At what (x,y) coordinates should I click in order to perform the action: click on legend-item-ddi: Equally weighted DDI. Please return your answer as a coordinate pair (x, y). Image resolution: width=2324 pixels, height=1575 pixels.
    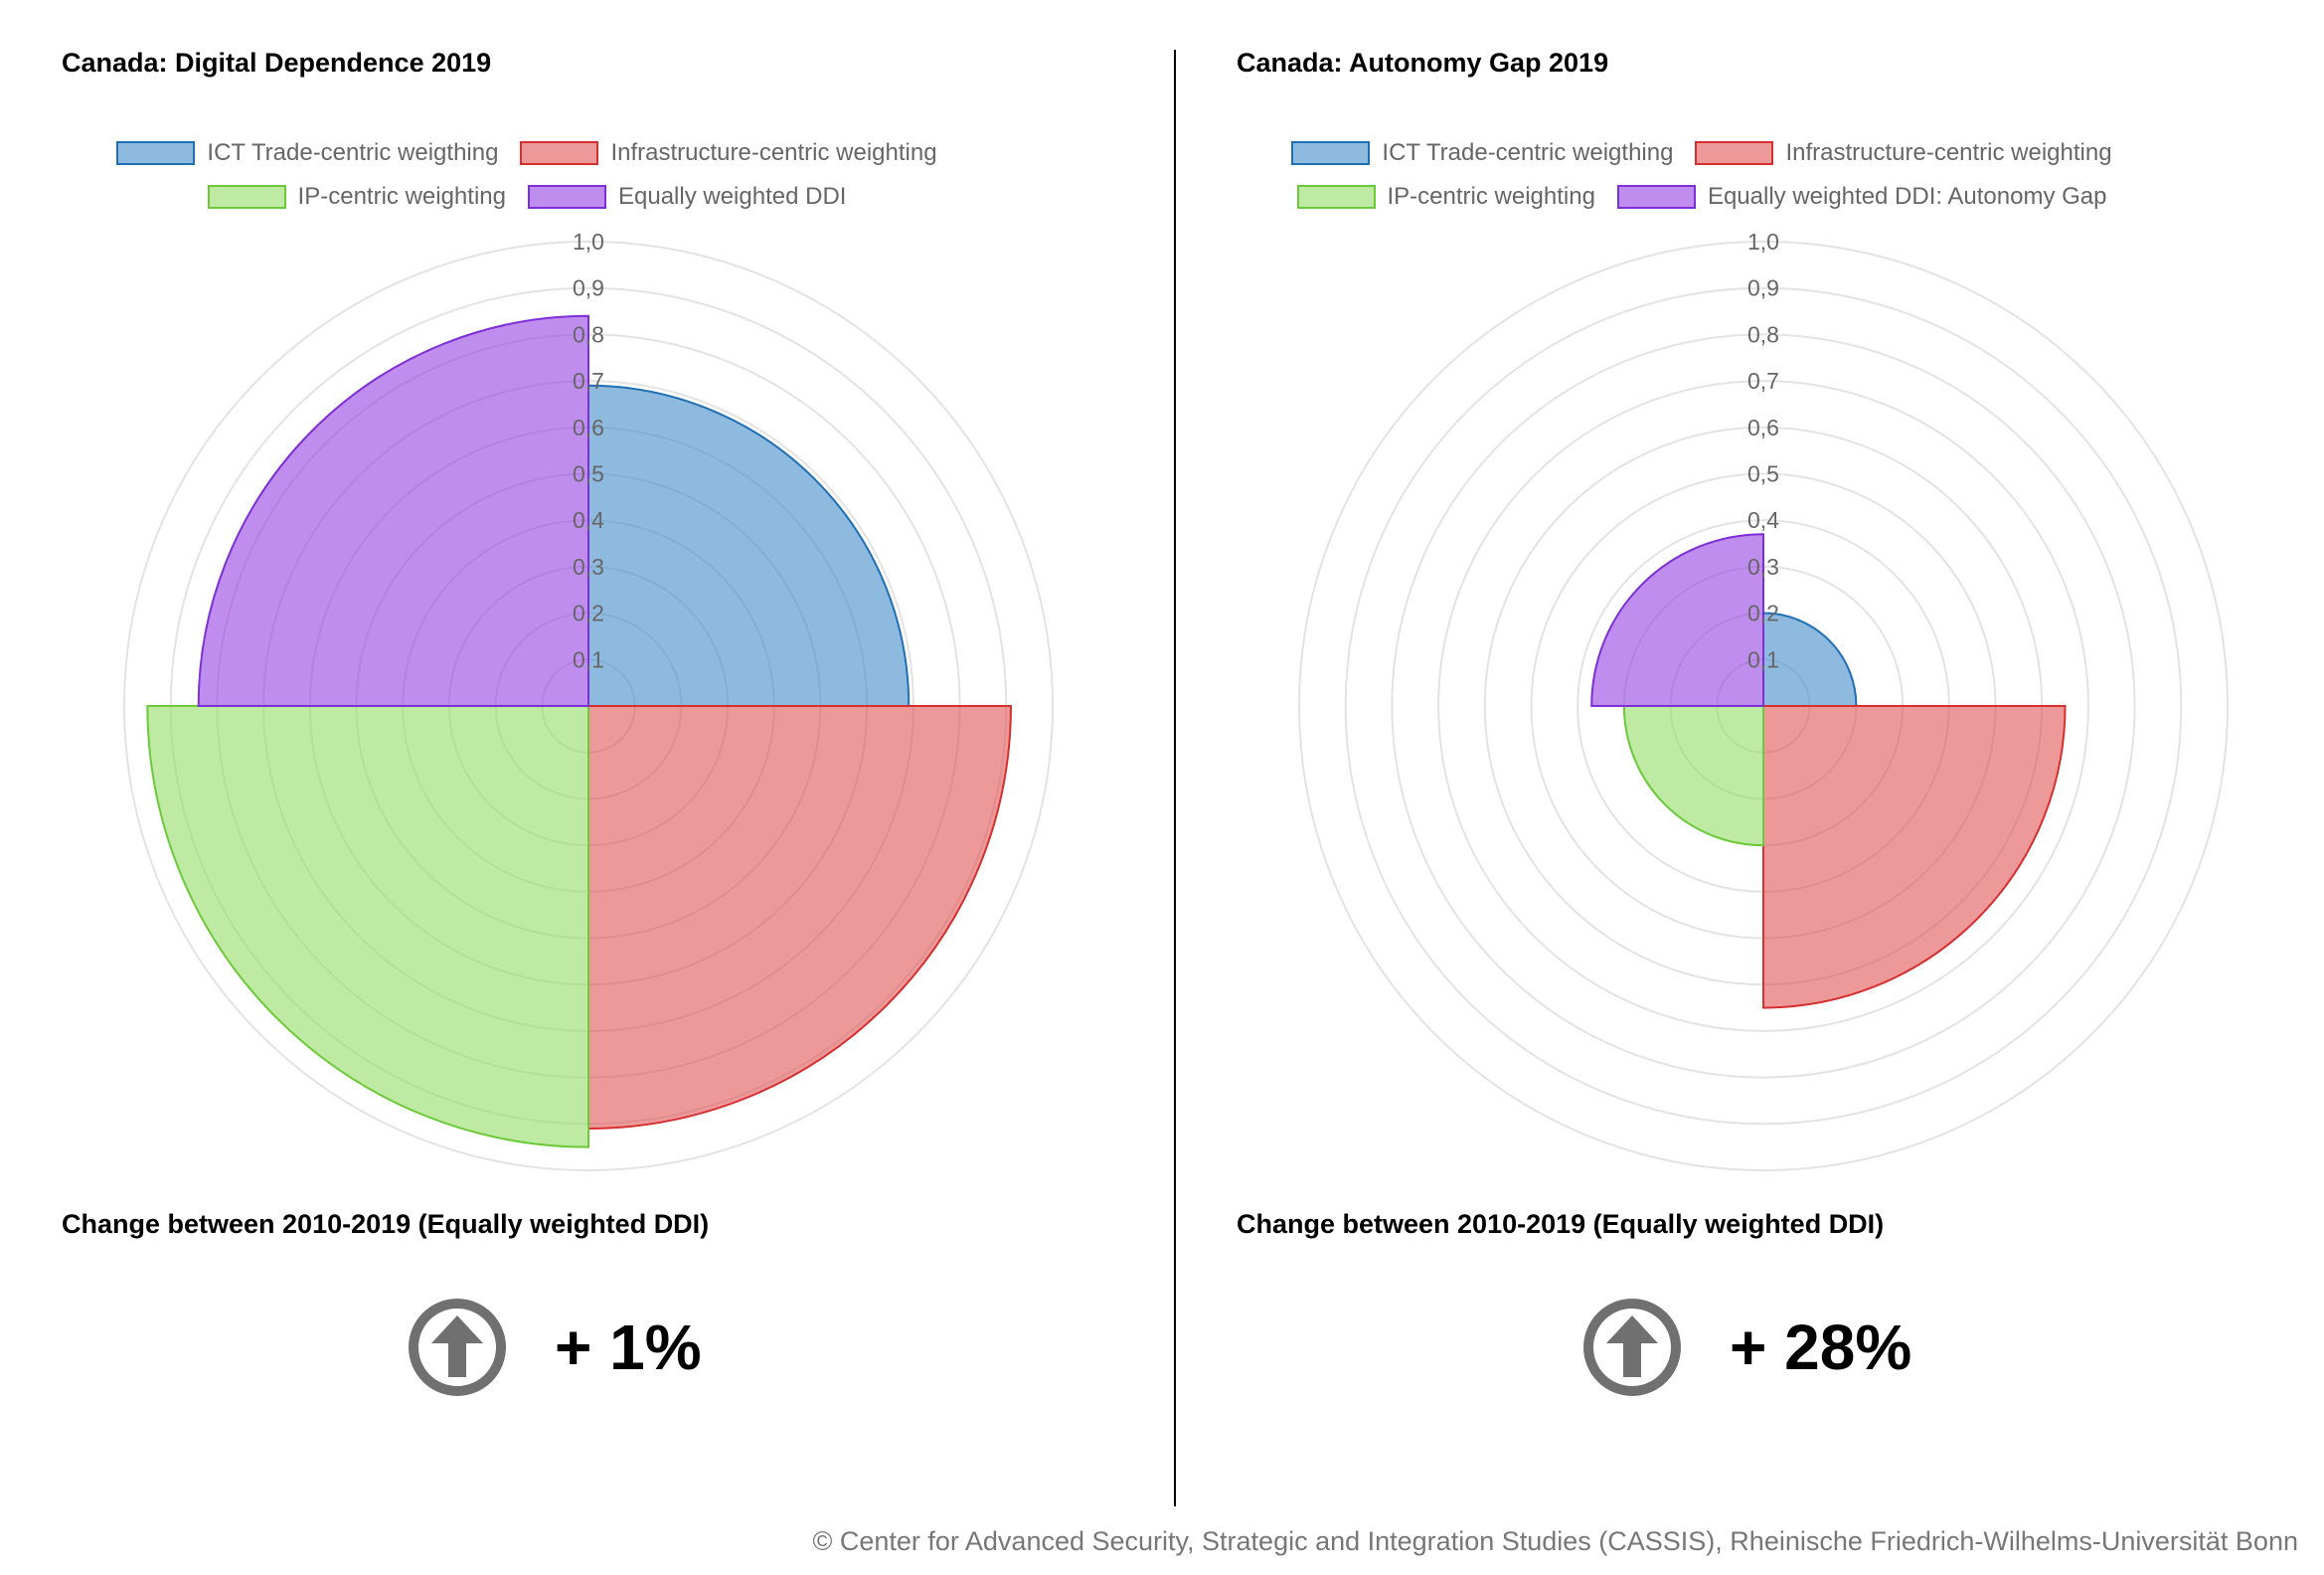
    Looking at the image, I should click on (687, 197).